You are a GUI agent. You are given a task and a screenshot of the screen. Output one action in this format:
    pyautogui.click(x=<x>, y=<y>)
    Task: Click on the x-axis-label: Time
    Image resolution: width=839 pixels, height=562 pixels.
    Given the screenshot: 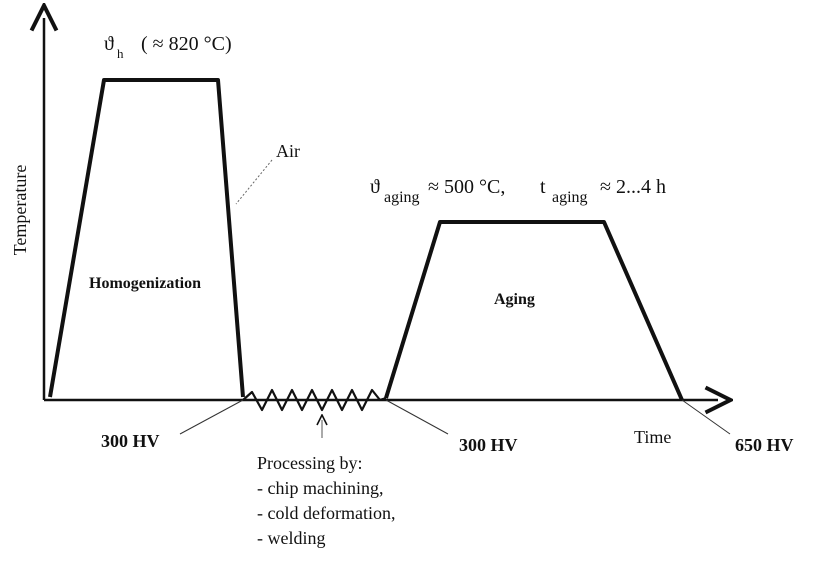 What is the action you would take?
    pyautogui.click(x=652, y=437)
    